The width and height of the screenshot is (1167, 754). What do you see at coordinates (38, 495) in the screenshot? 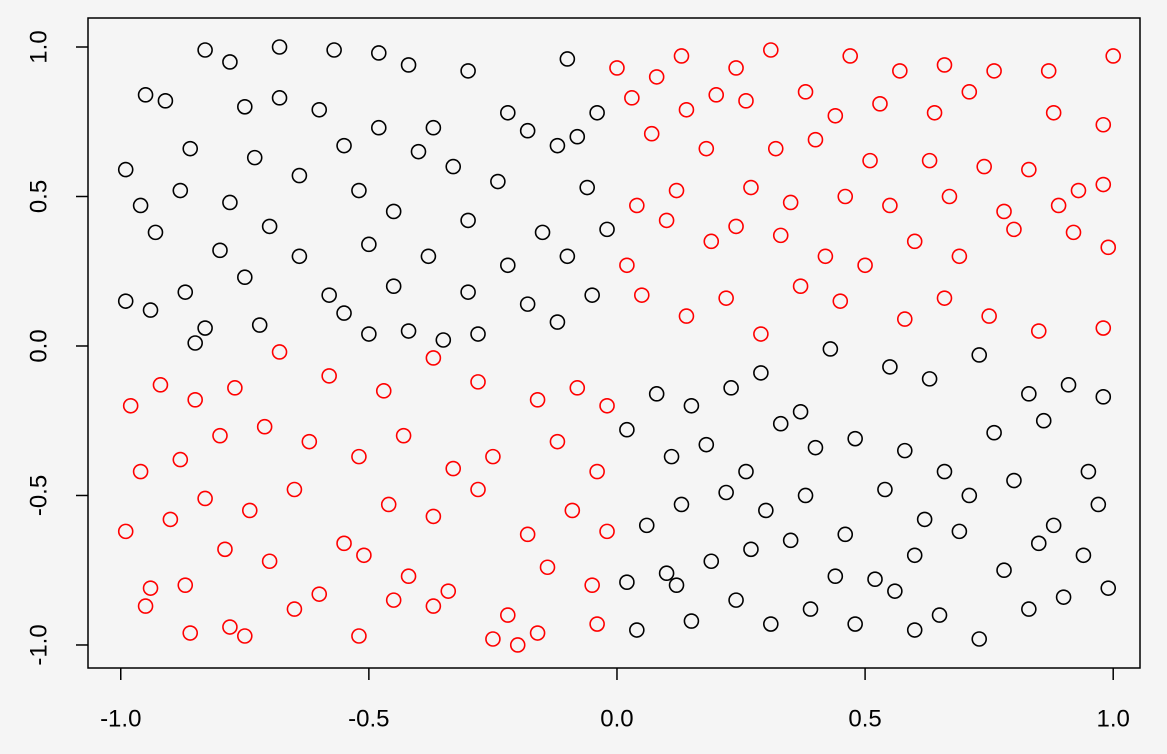
I see `y-tick-label: -0.5` at bounding box center [38, 495].